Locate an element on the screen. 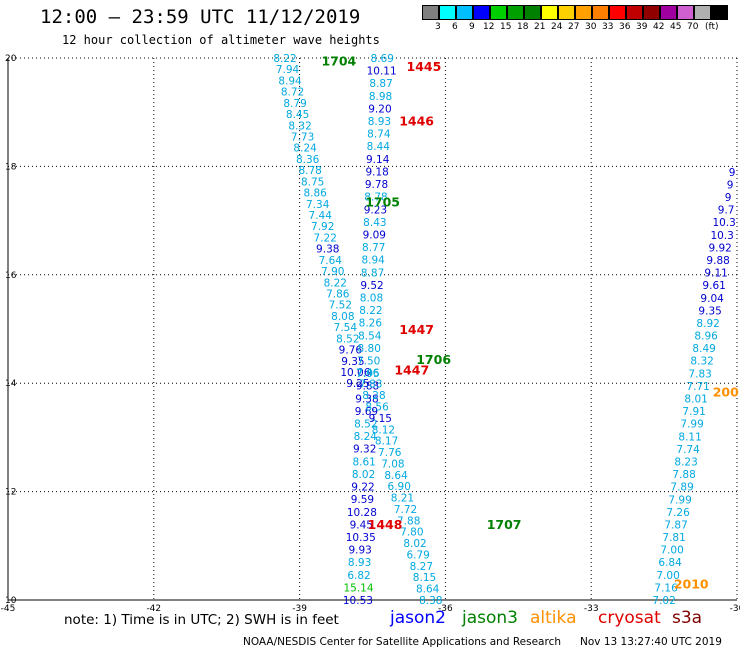 The width and height of the screenshot is (740, 650). swh-value: 9.38 is located at coordinates (327, 250).